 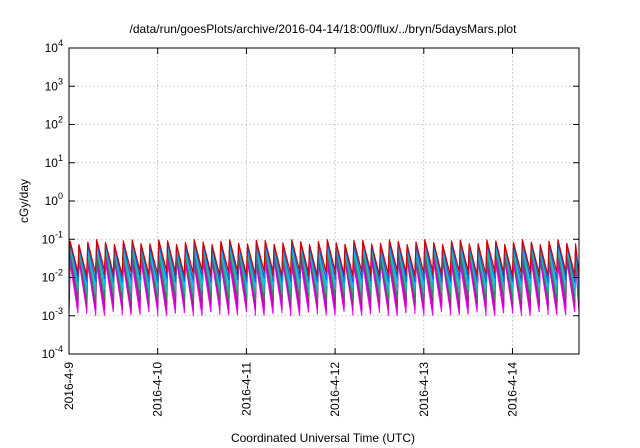 I want to click on y-tick-label: 10⁻³, so click(x=52, y=314).